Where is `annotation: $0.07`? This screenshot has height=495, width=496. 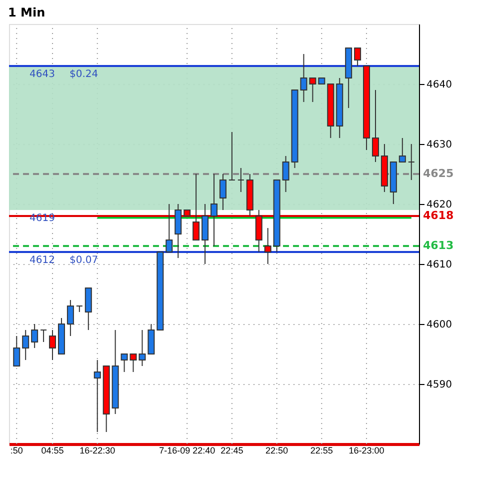 annotation: $0.07 is located at coordinates (84, 260).